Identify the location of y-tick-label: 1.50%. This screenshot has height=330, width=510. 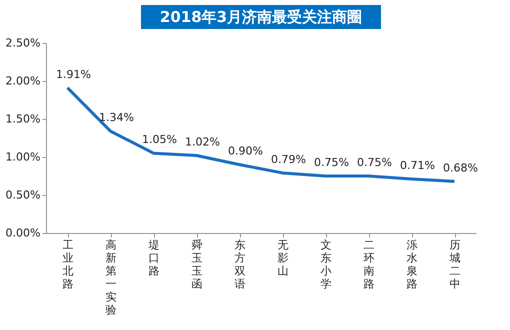
(23, 119).